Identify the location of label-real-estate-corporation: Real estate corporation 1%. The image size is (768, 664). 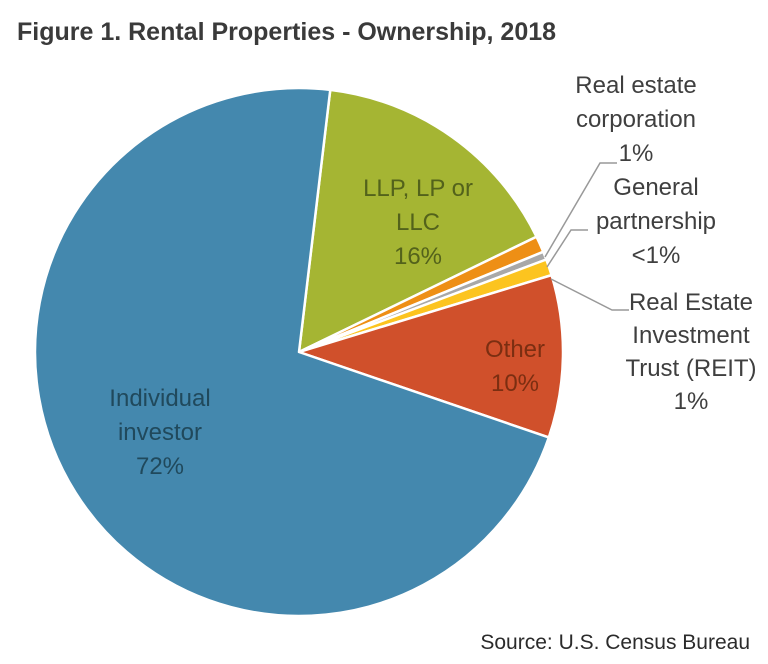
(635, 120).